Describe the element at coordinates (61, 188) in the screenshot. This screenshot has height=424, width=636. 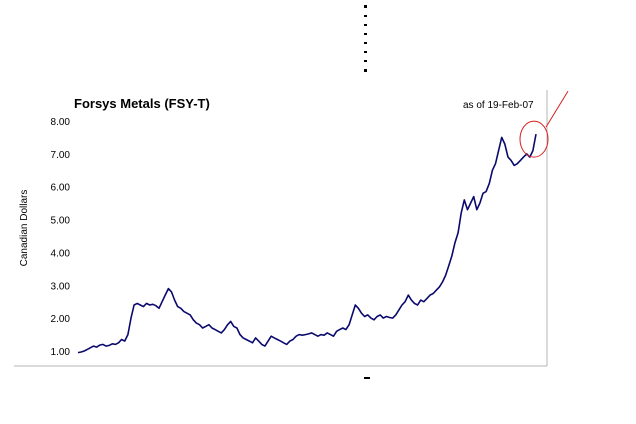
I see `y-tick-label: 6.00` at that location.